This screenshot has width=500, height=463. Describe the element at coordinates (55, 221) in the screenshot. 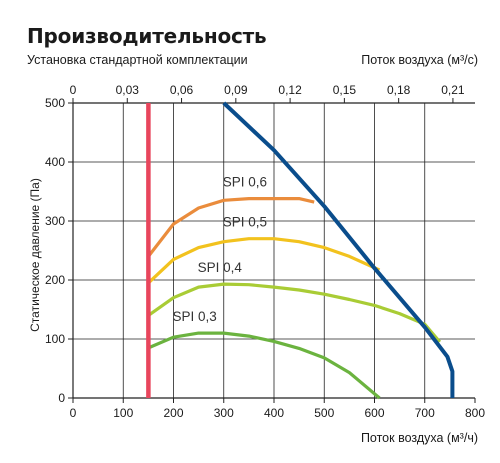

I see `y-tick-label: 300` at that location.